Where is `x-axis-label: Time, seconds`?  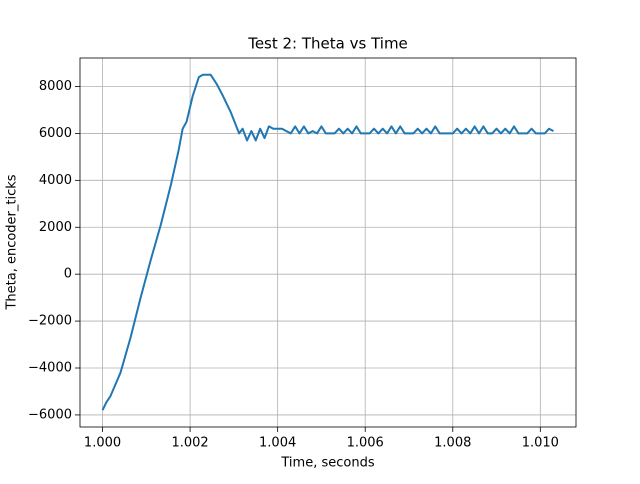 x-axis-label: Time, seconds is located at coordinates (327, 463).